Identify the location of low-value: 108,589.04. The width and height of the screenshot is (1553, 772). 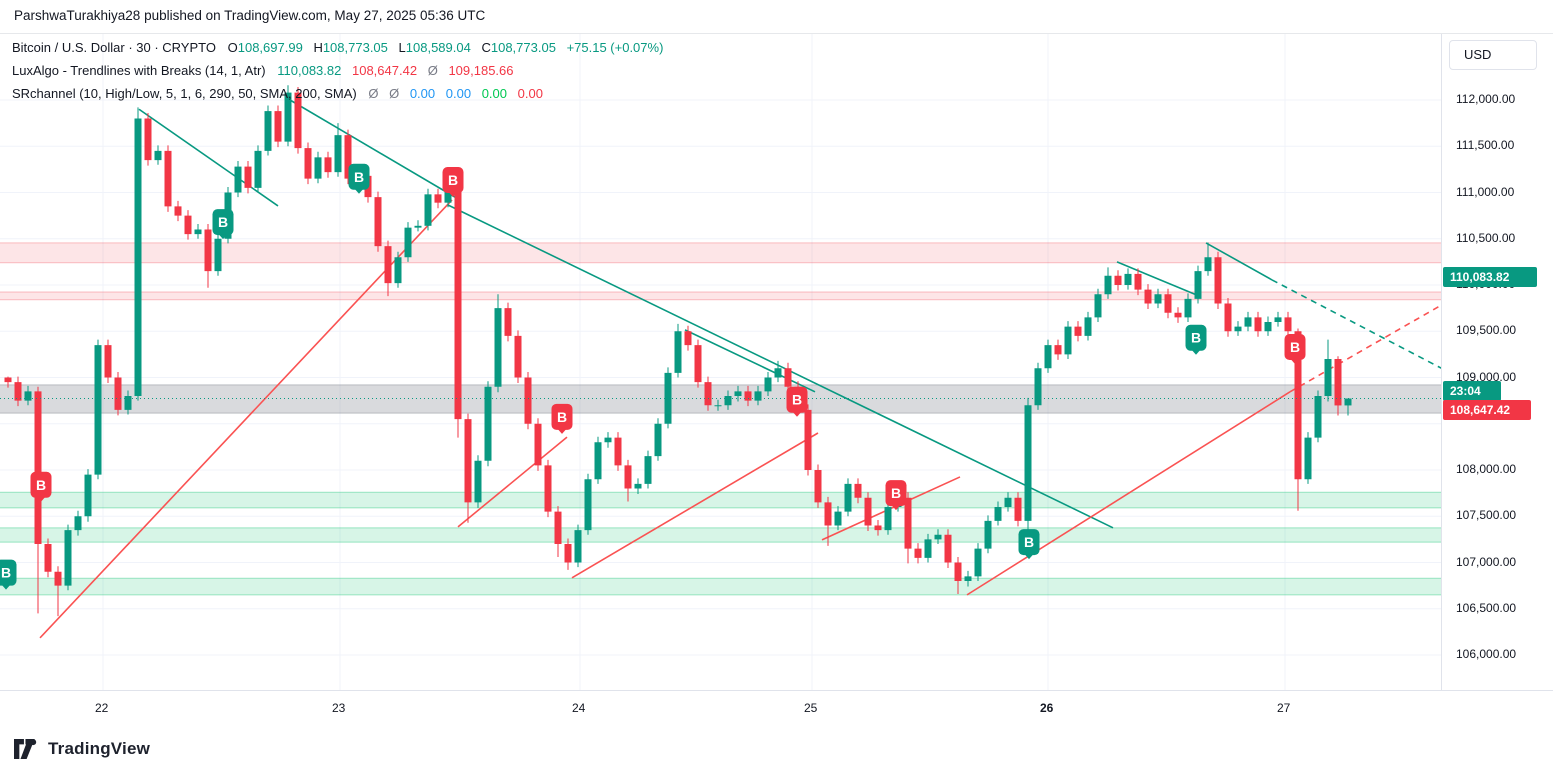
(438, 47).